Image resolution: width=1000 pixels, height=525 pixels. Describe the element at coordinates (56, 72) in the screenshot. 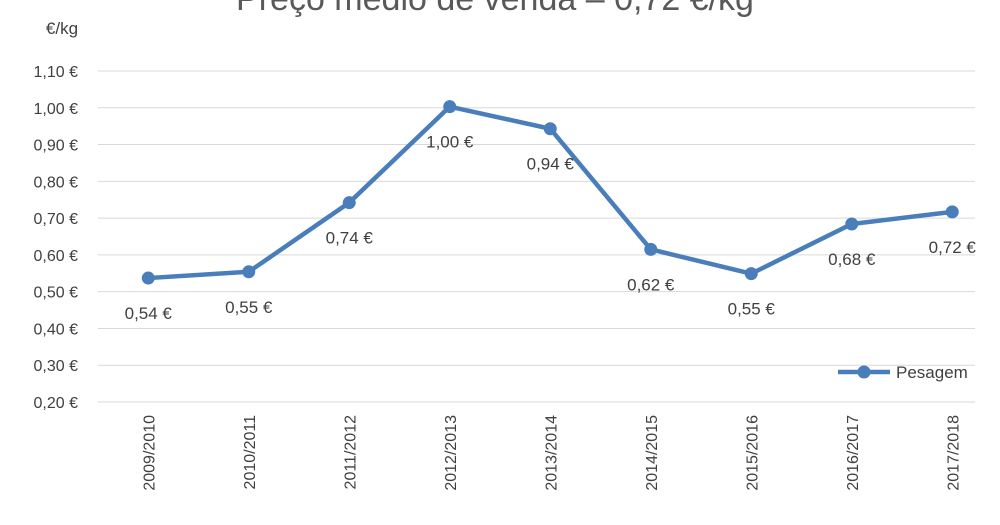

I see `y-tick-label: 1,10 €` at that location.